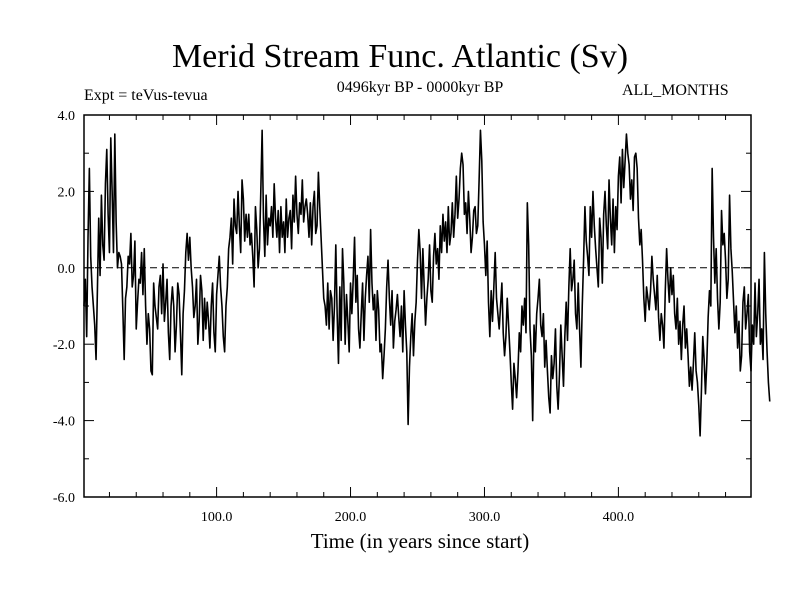 The width and height of the screenshot is (800, 600). Describe the element at coordinates (67, 269) in the screenshot. I see `y-tick-label: 0.0` at that location.